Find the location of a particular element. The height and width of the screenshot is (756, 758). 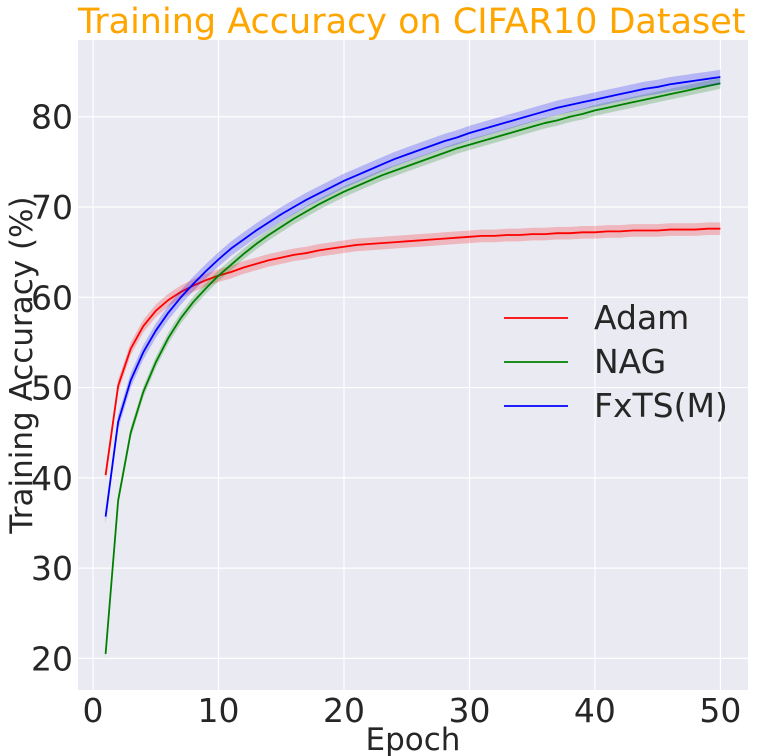

y-tick-label: 60 is located at coordinates (52, 297).